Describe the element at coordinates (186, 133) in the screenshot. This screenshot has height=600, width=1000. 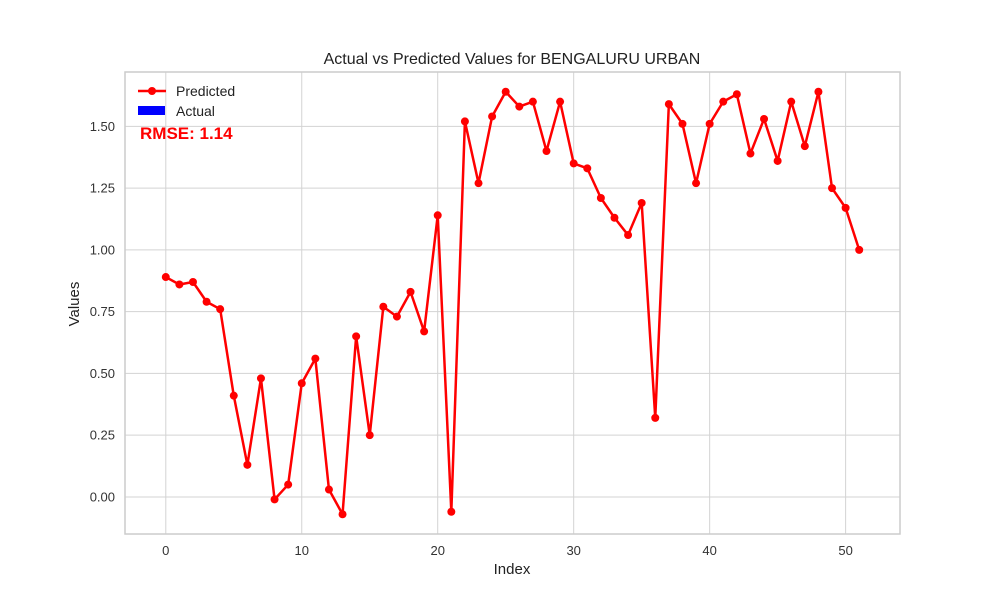
I see `rmse-annotation: RMSE: 1.14` at that location.